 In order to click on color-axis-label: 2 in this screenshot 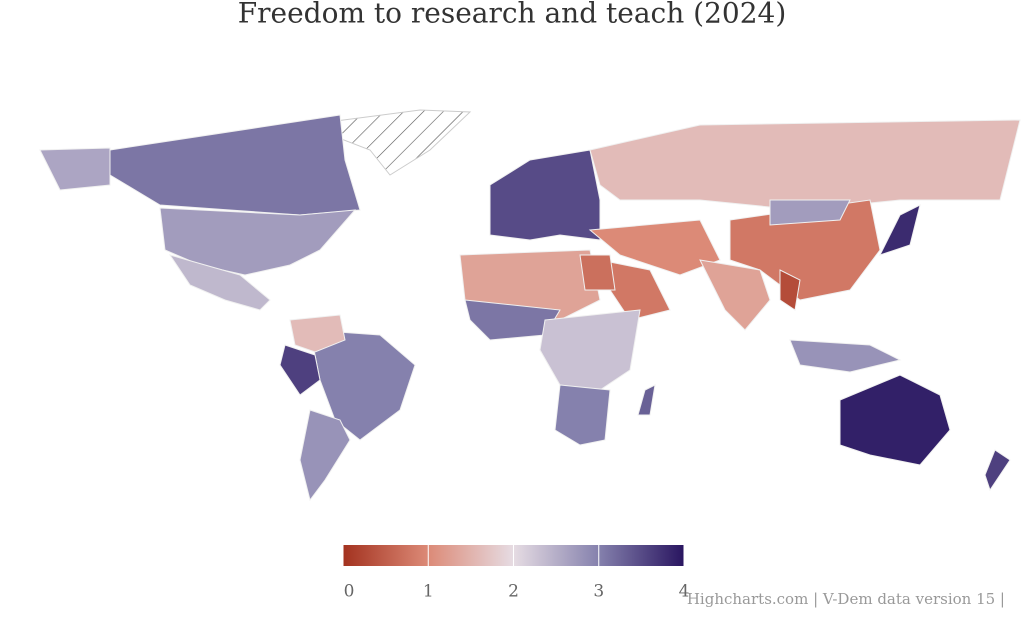, I will do `click(513, 592)`.